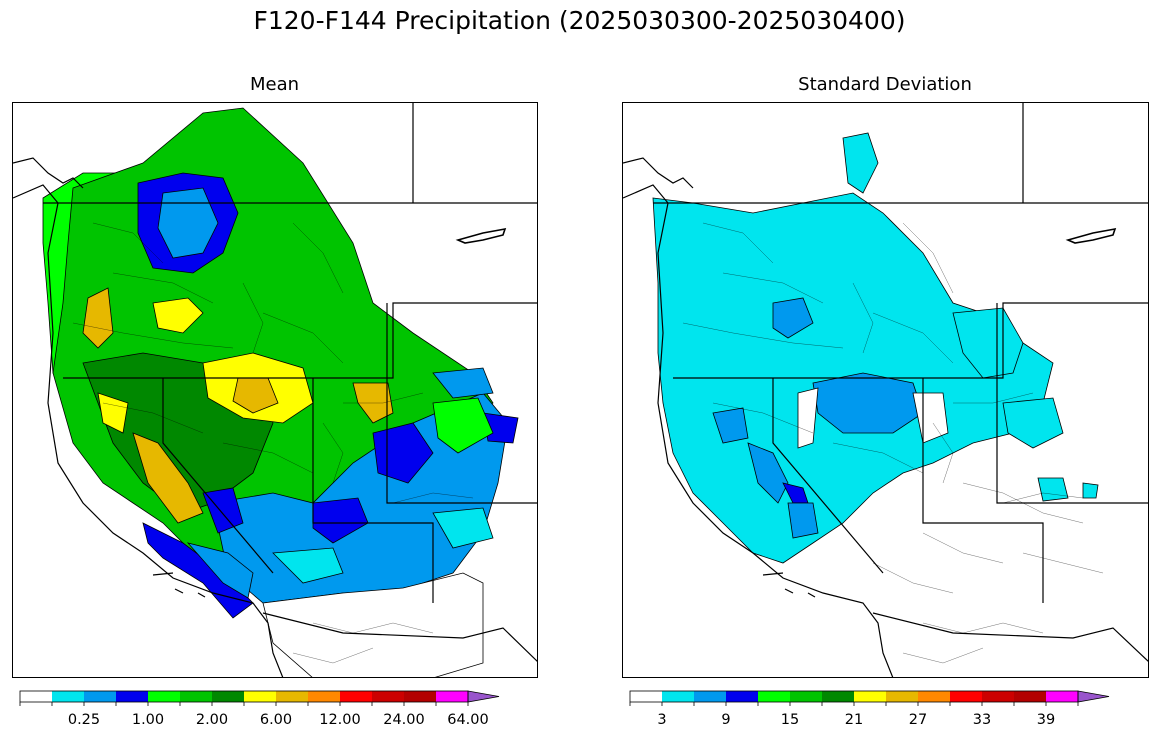 This screenshot has width=1159, height=741. What do you see at coordinates (308, 565) in the screenshot?
I see `basin-cyan-south` at bounding box center [308, 565].